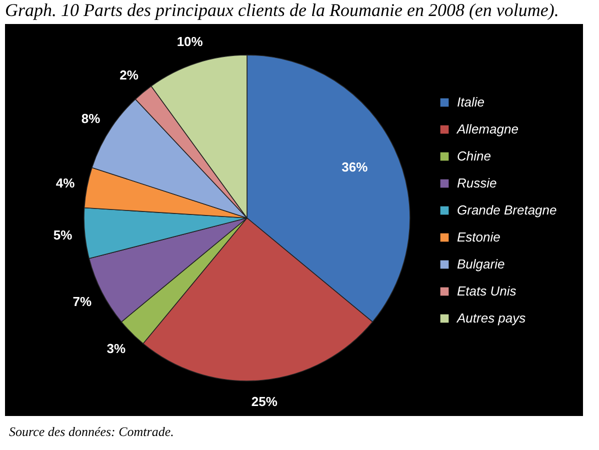  I want to click on legend-label: Allemagne, so click(487, 129).